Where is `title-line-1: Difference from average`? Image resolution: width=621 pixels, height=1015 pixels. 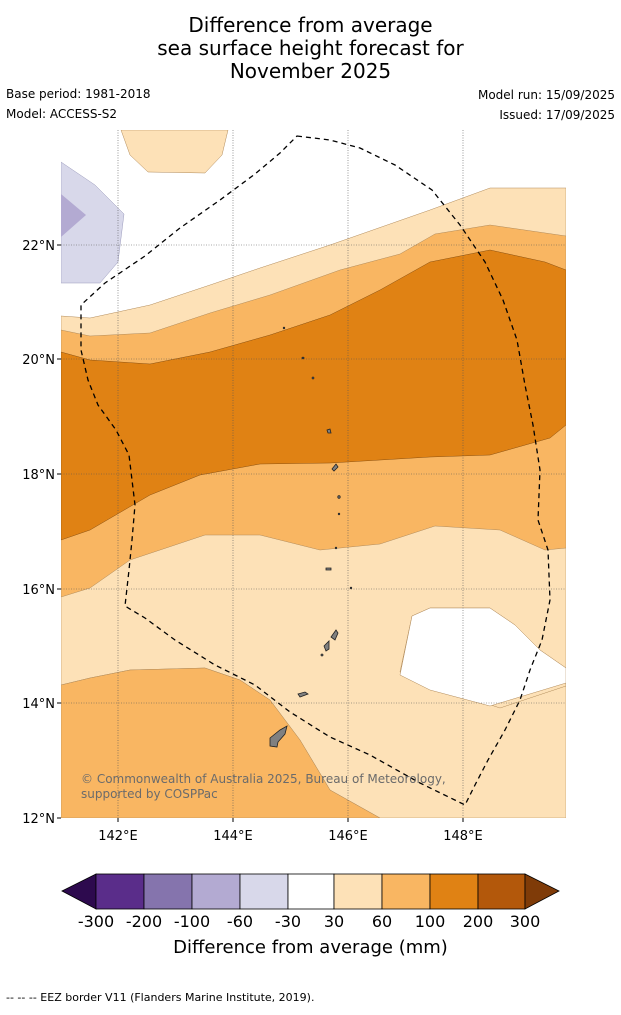
title-line-1: Difference from average is located at coordinates (310, 25).